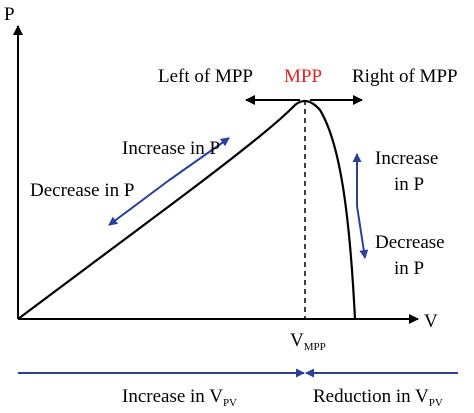  What do you see at coordinates (297, 340) in the screenshot?
I see `vmpp-label-main: V` at bounding box center [297, 340].